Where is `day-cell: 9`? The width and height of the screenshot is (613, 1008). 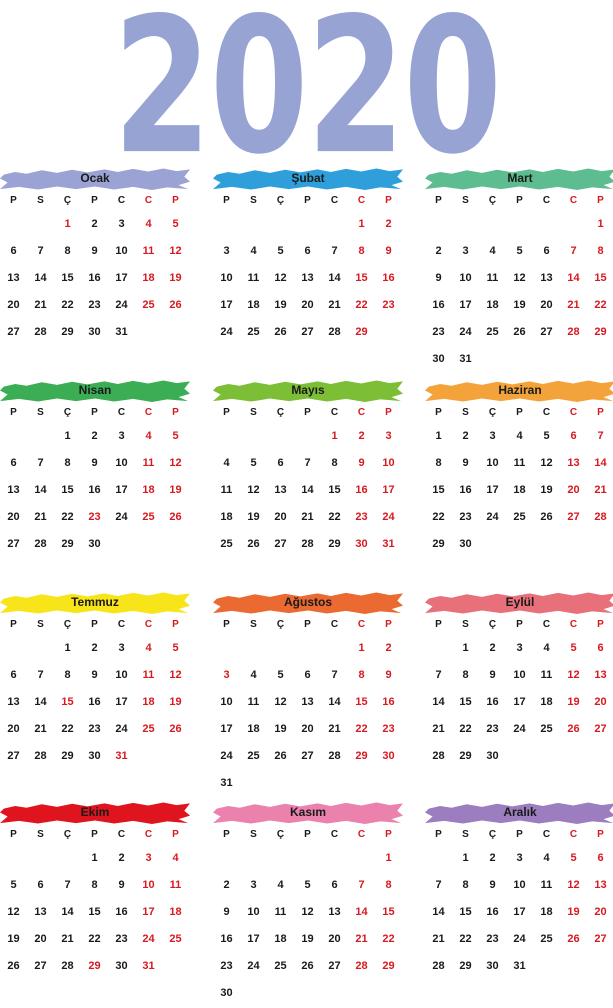
day-cell: 9 is located at coordinates (121, 885).